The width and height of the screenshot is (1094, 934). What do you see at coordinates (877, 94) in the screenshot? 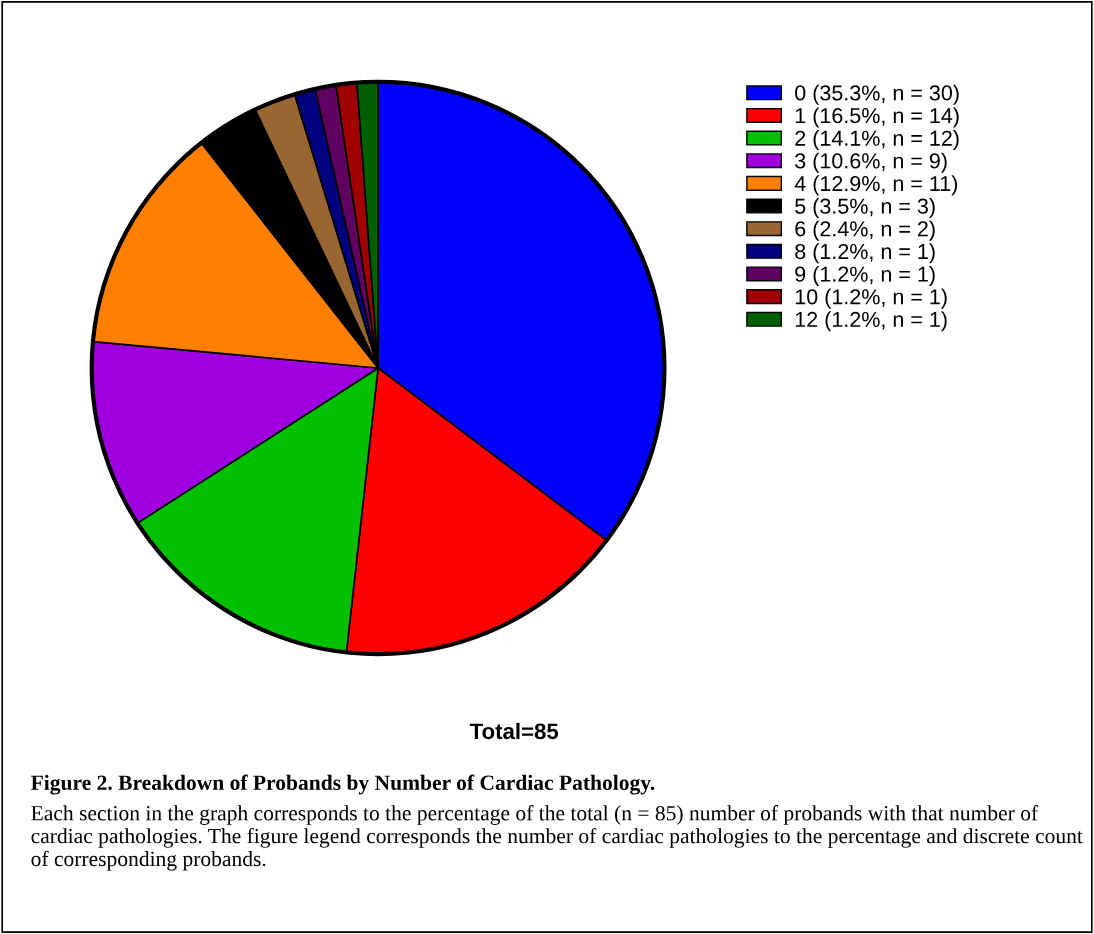
I see `legend-label: 0 (35.3%, n = 30)` at bounding box center [877, 94].